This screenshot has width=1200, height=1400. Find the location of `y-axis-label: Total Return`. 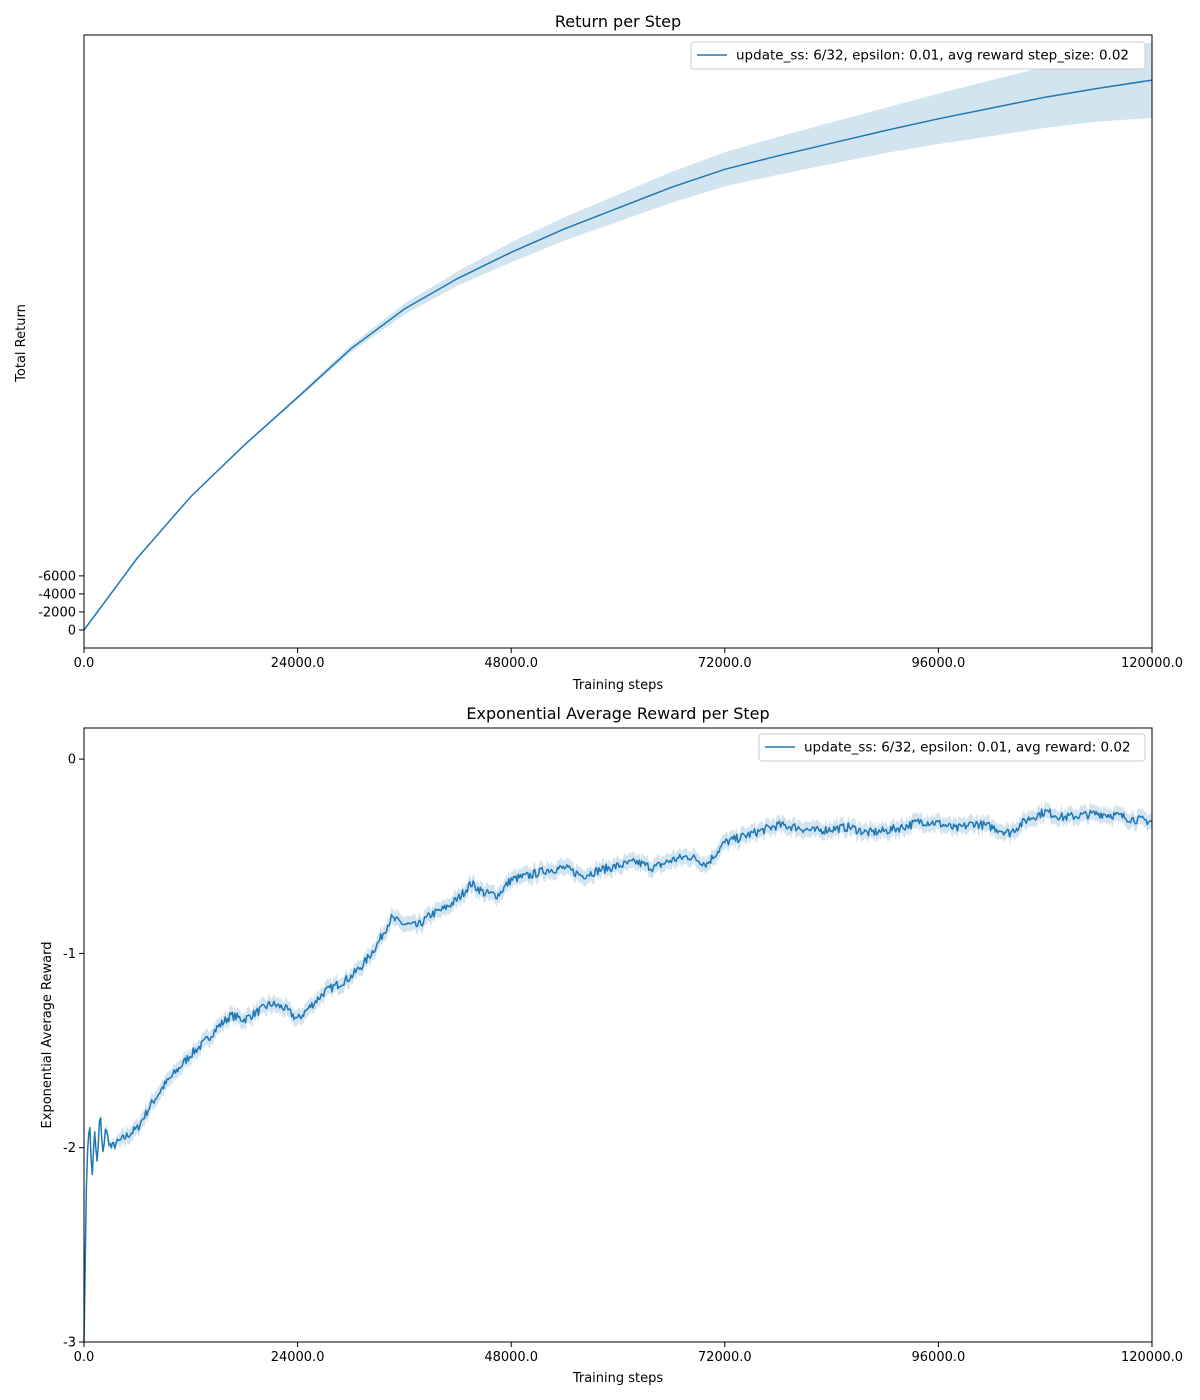

y-axis-label: Total Return is located at coordinates (21, 343).